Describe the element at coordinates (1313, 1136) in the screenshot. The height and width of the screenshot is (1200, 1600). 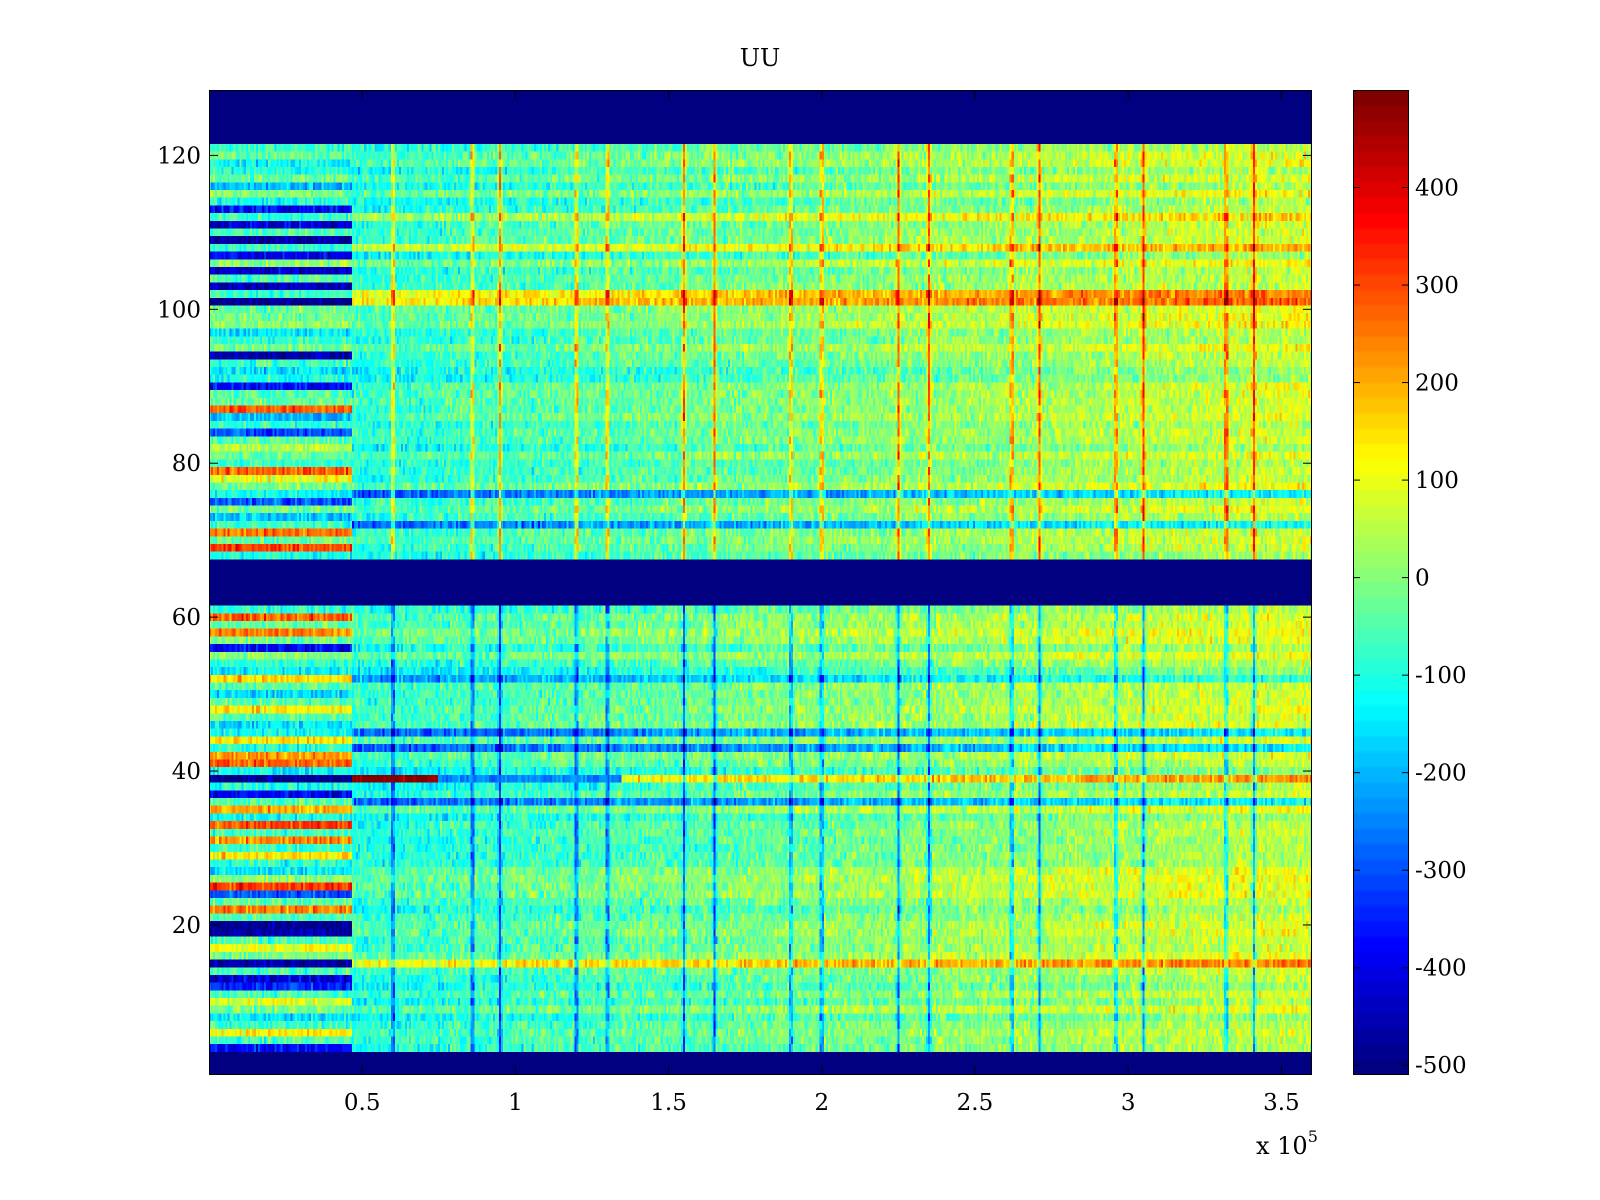
I see `x-multiplier-exponent: 5` at that location.